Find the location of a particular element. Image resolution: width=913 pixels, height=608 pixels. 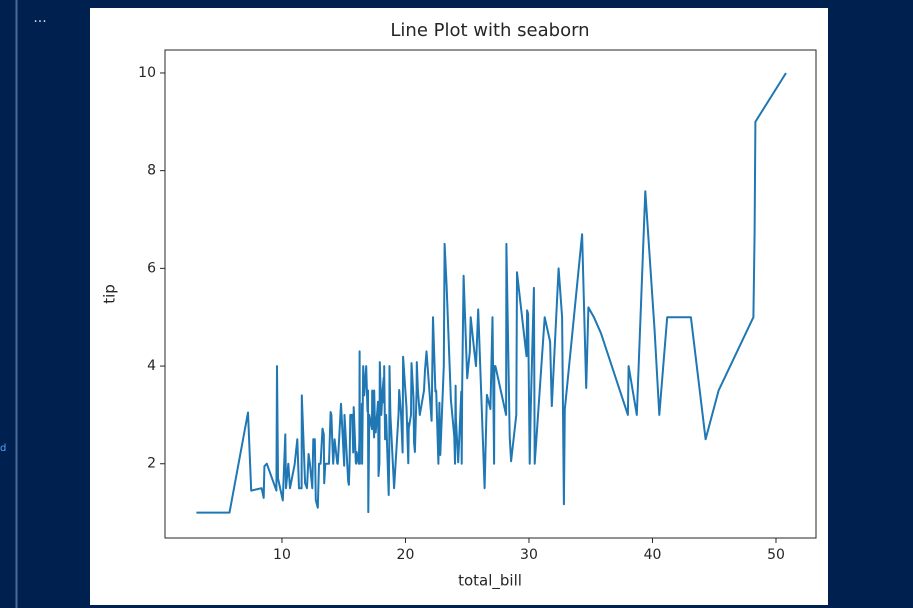

x-tick-label: 10 is located at coordinates (282, 555).